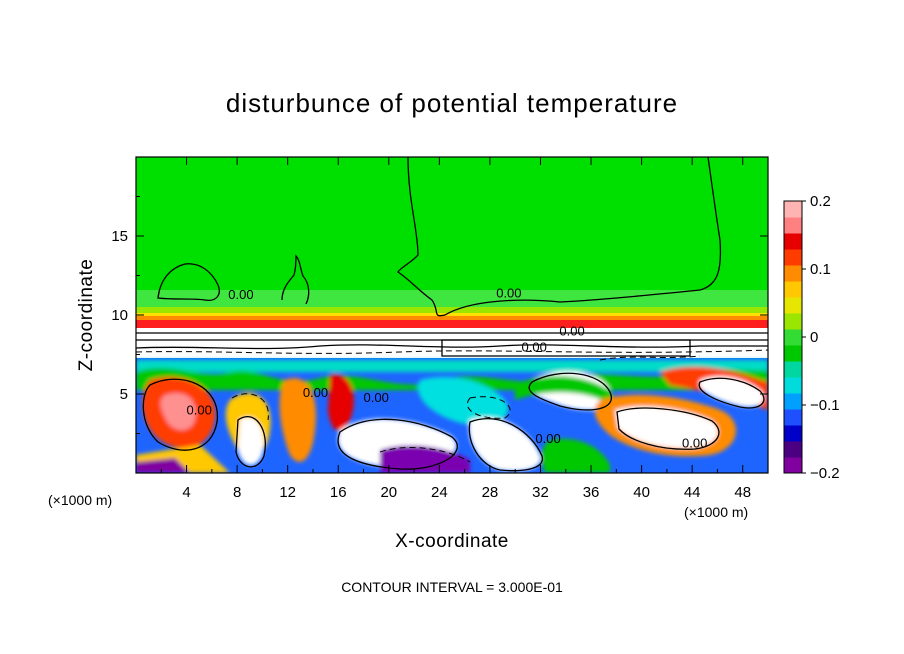 The image size is (904, 654). What do you see at coordinates (716, 512) in the screenshot?
I see `x-unit-label-right: (×1000 m)` at bounding box center [716, 512].